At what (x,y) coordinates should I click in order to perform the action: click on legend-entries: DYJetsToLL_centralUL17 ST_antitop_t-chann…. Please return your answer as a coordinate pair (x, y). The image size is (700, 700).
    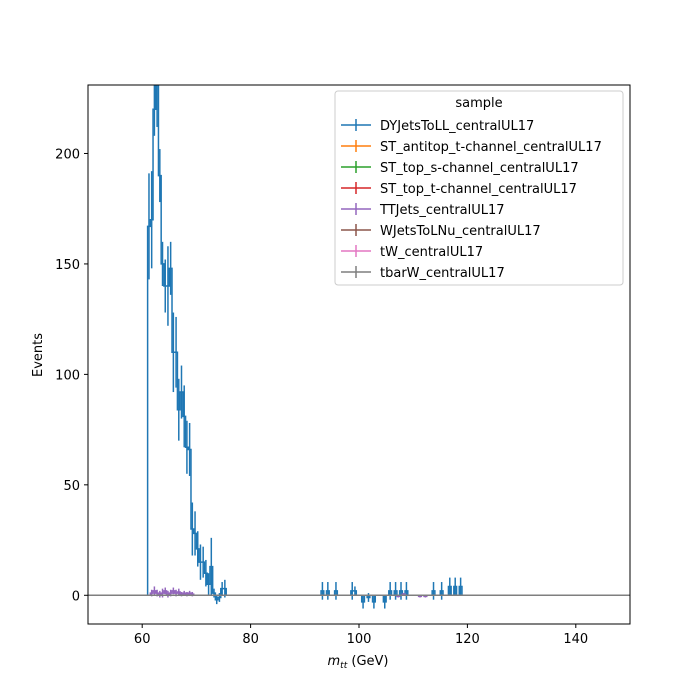
    Looking at the image, I should click on (471, 200).